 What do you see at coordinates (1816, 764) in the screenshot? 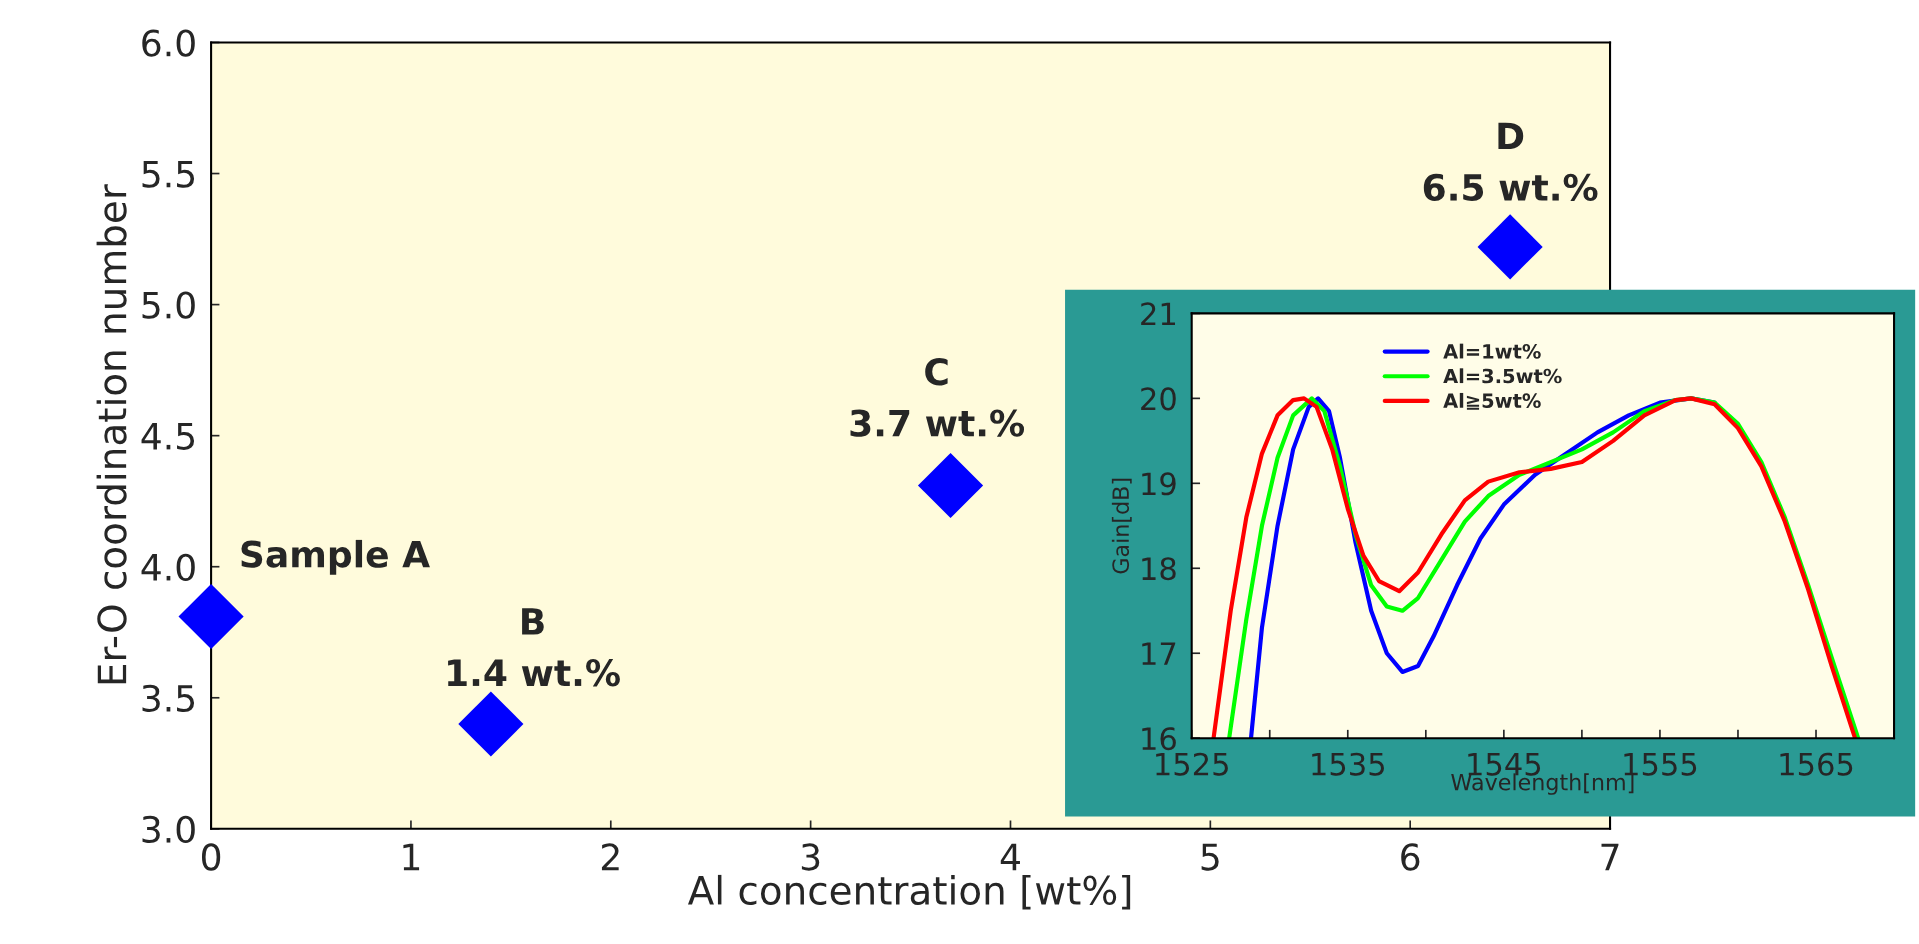
I see `x-tick-label: 1565` at bounding box center [1816, 764].